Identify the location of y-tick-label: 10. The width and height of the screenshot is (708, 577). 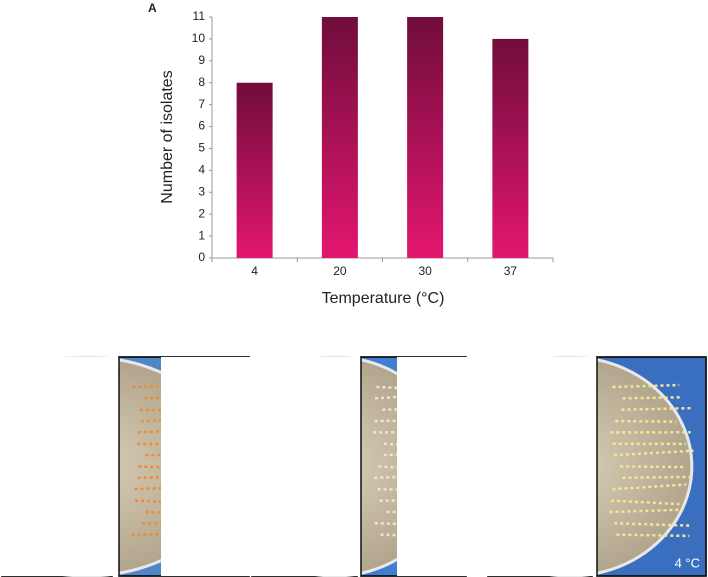
(199, 38).